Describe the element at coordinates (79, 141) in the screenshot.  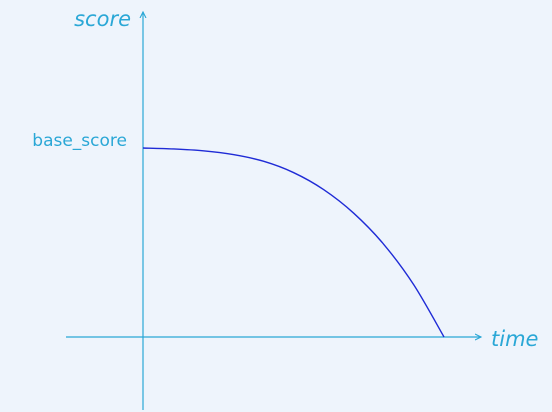
I see `y-tick-label-base-score: base_score` at that location.